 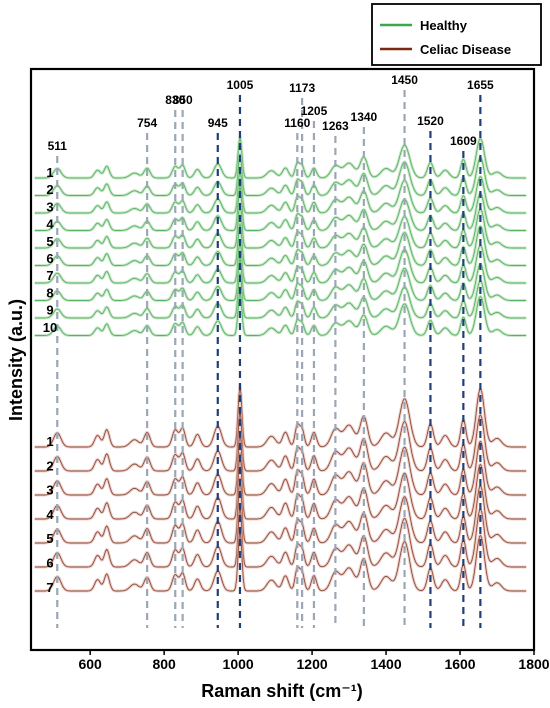 What do you see at coordinates (364, 117) in the screenshot?
I see `peak-label-1340: 1340` at bounding box center [364, 117].